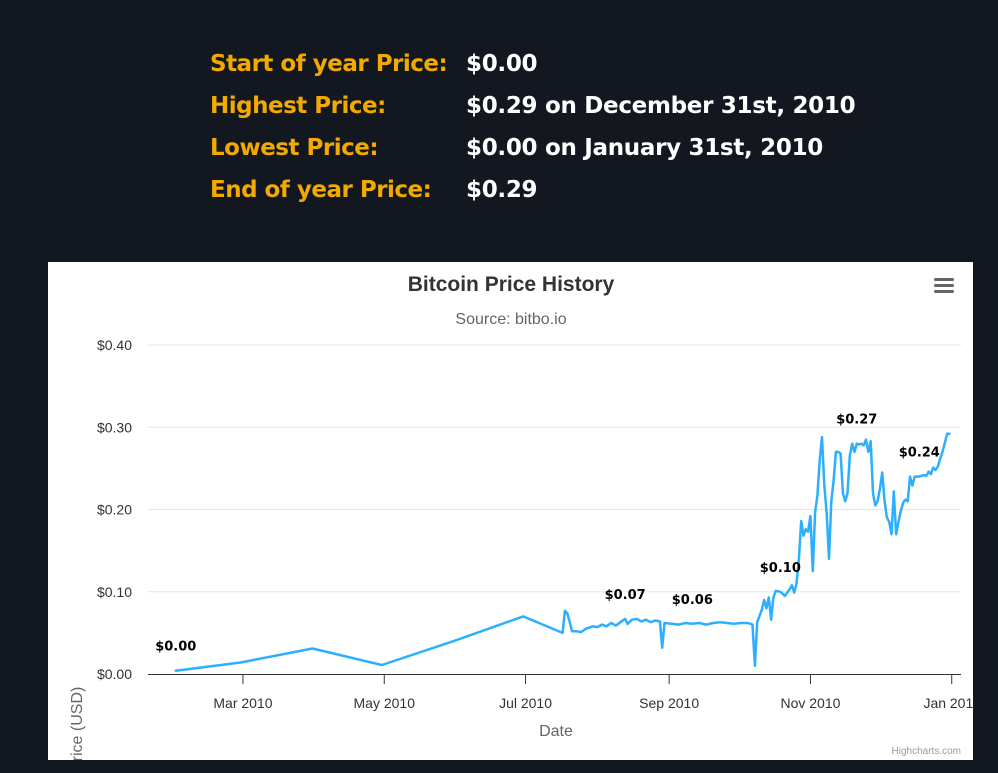 The height and width of the screenshot is (773, 998). I want to click on end-price-label: End of year Price:, so click(321, 190).